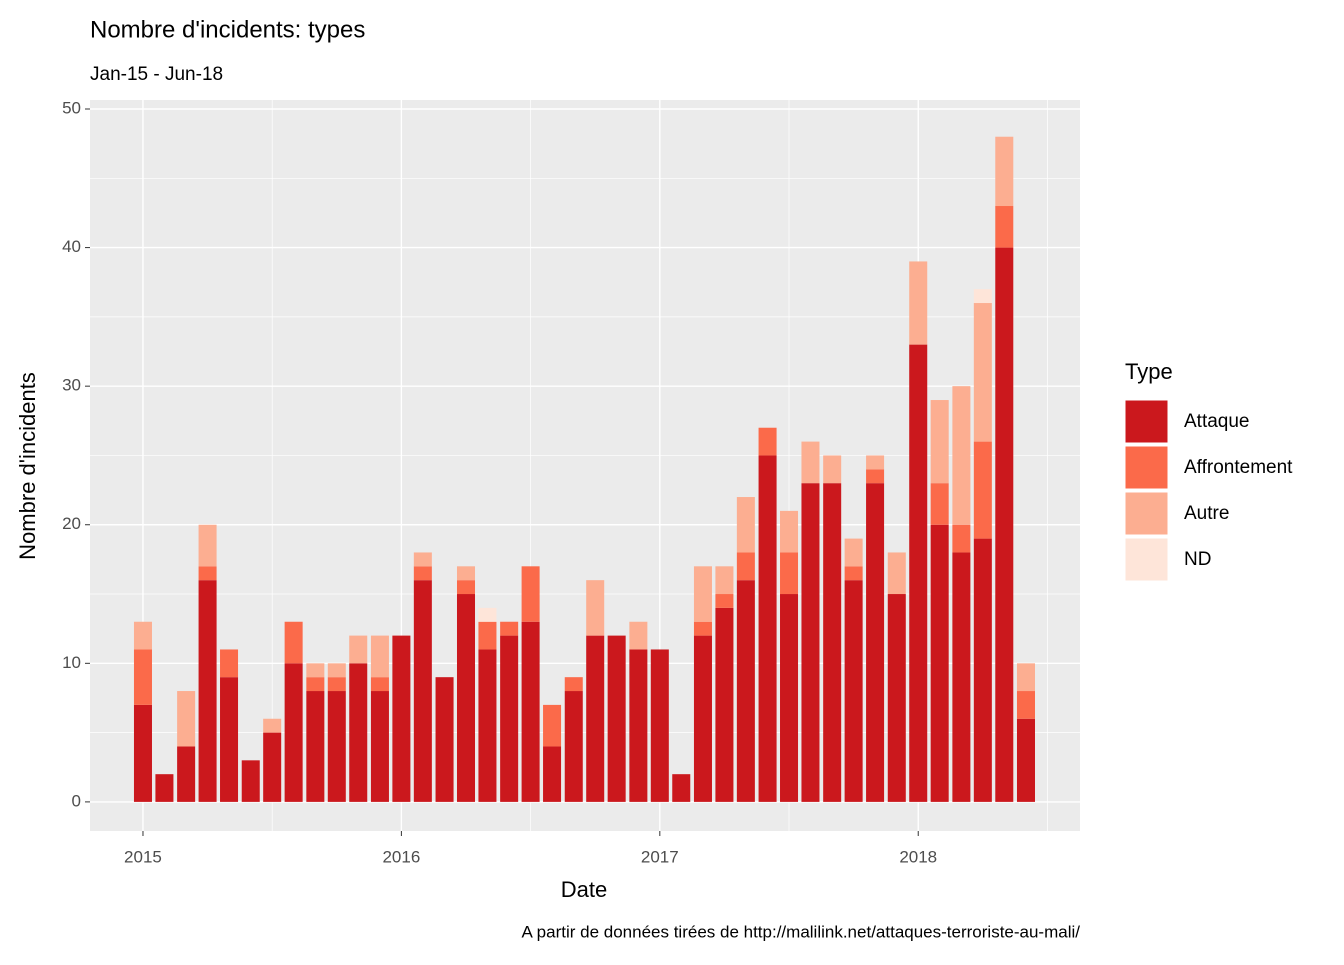  I want to click on chart-title: Nombre d'incidents: types, so click(227, 29).